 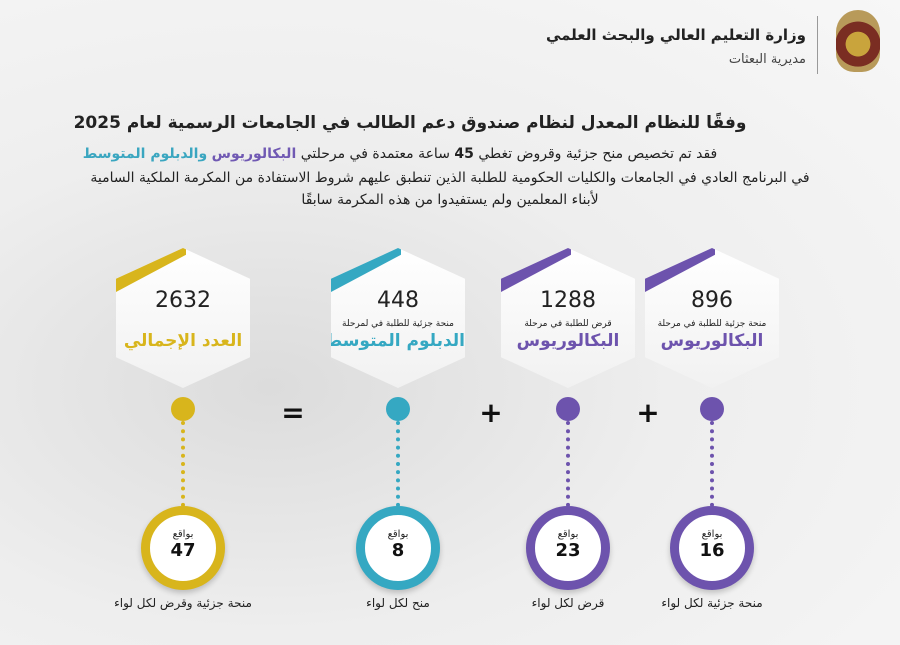 I want to click on intro-text: فقد تم تخصيص منح جزئية وقروض تغطي, so click(x=595, y=154).